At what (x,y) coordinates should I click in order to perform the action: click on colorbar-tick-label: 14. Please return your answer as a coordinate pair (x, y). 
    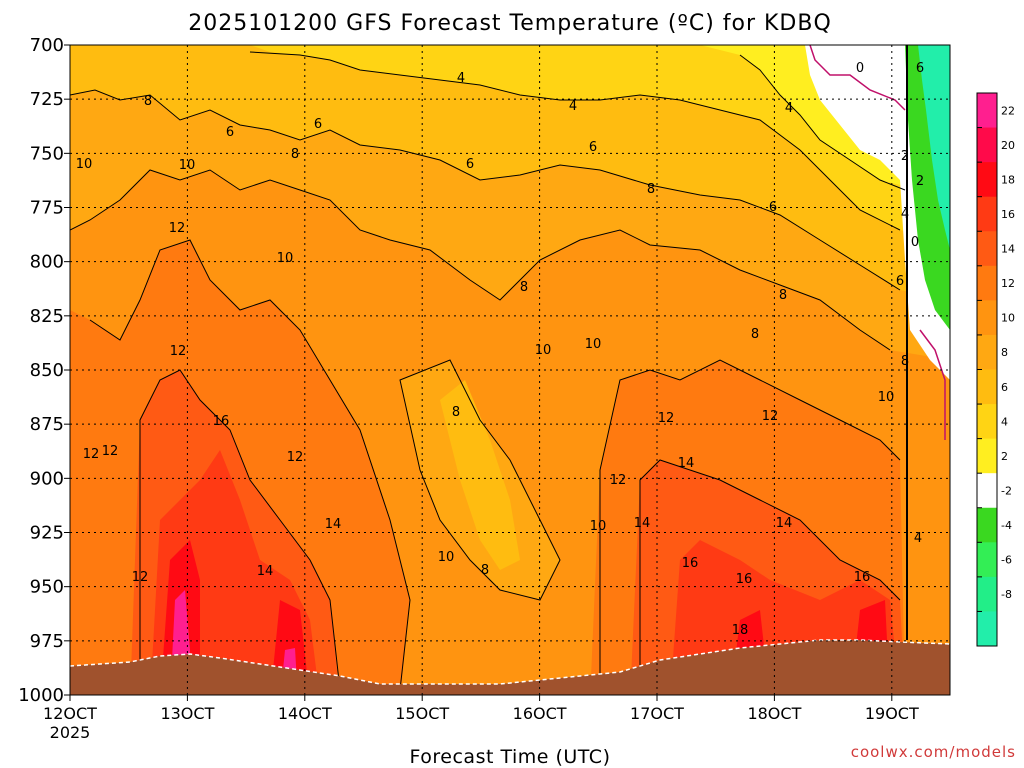
    Looking at the image, I should click on (1008, 249).